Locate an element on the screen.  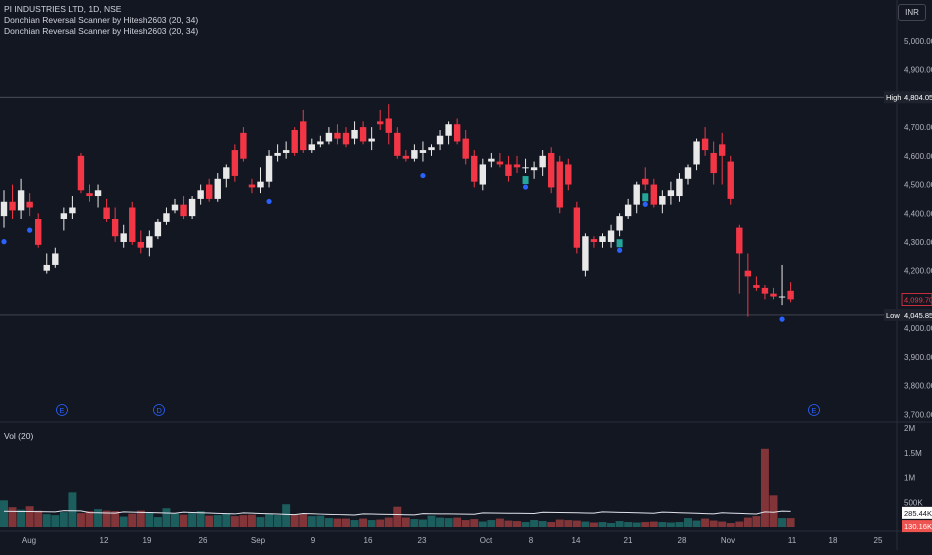
price-tick-label: 4,600.00 is located at coordinates (918, 156).